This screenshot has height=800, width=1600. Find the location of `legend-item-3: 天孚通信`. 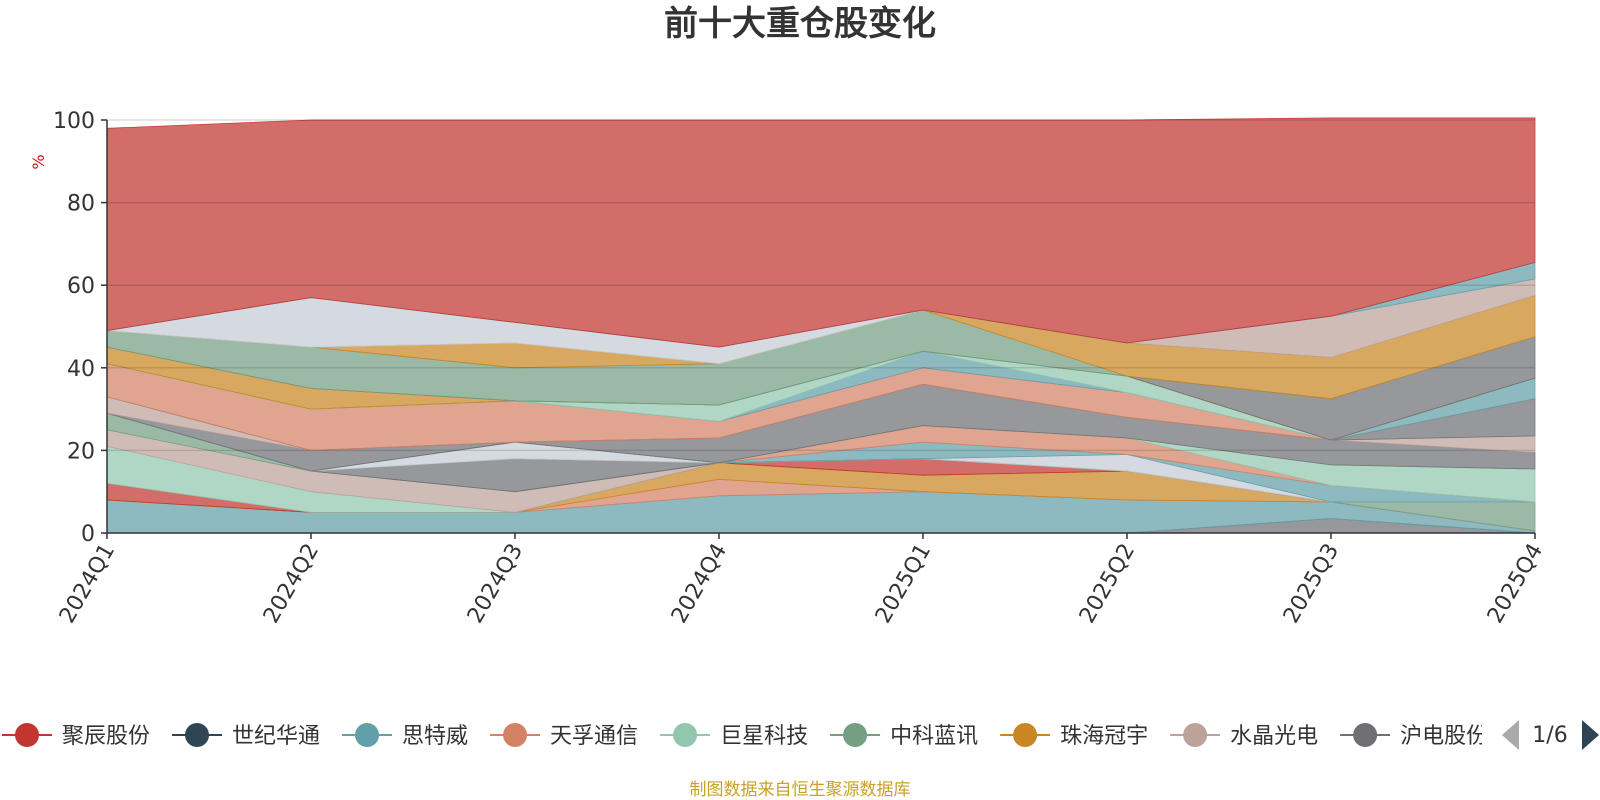

legend-item-3: 天孚通信 is located at coordinates (564, 736).